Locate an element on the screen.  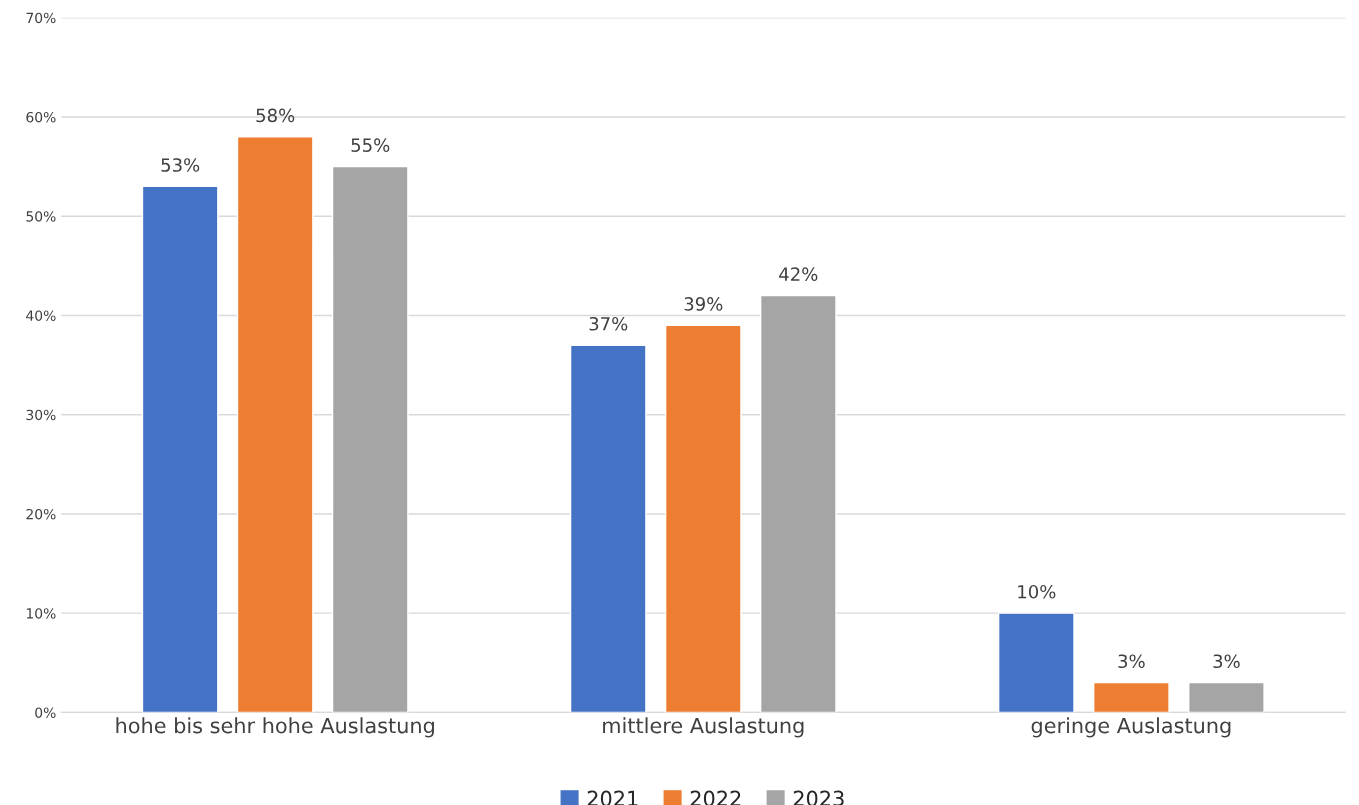
x-tick-label: geringe Auslastung is located at coordinates (1131, 727).